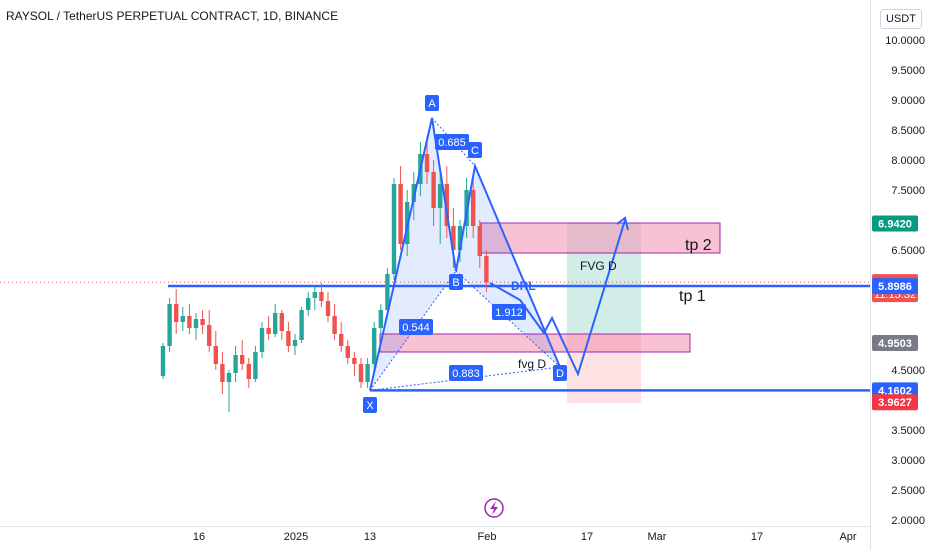  I want to click on y-tick-label: 3.0000, so click(908, 461).